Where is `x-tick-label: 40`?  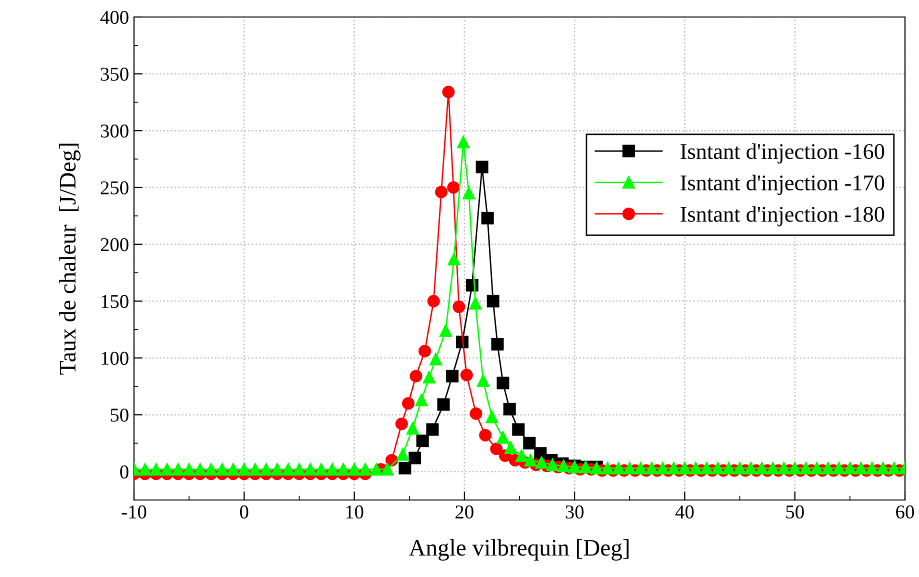
x-tick-label: 40 is located at coordinates (684, 512).